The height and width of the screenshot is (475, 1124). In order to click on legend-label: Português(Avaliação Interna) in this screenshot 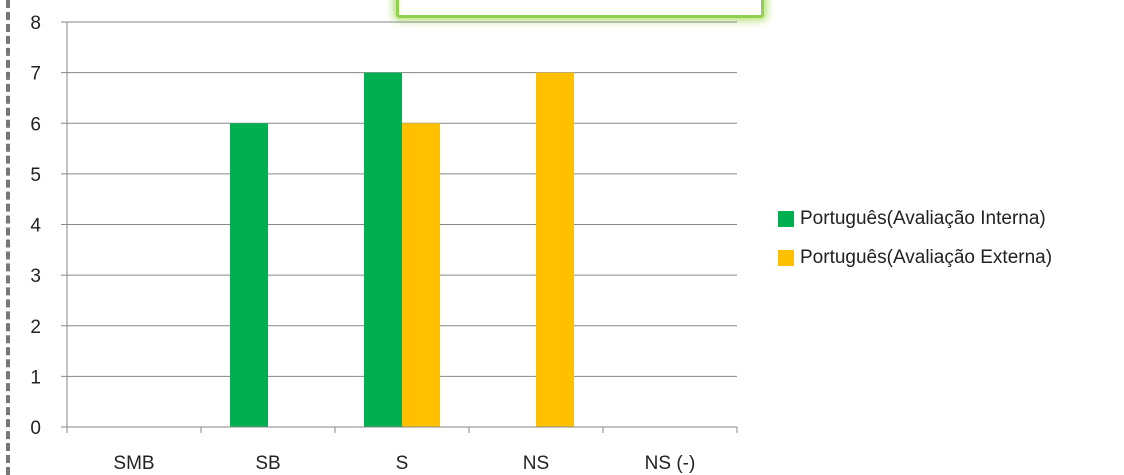, I will do `click(923, 218)`.